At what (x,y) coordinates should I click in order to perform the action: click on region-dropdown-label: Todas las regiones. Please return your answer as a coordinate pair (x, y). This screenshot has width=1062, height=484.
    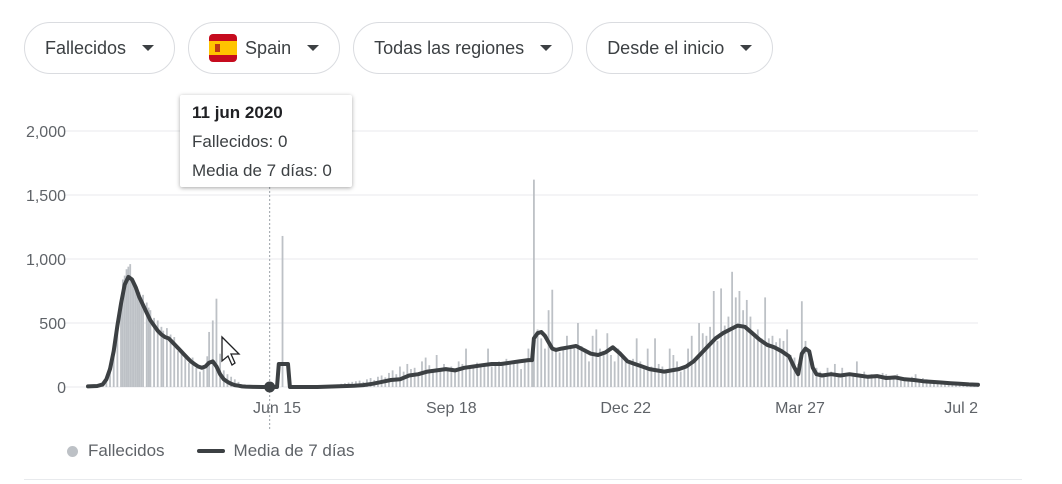
    Looking at the image, I should click on (449, 47).